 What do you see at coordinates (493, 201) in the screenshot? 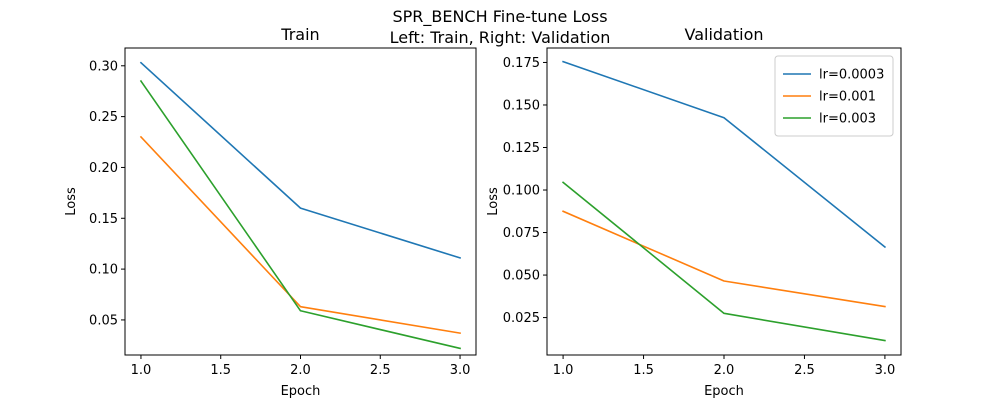
I see `validation-y-axis-label: Loss` at bounding box center [493, 201].